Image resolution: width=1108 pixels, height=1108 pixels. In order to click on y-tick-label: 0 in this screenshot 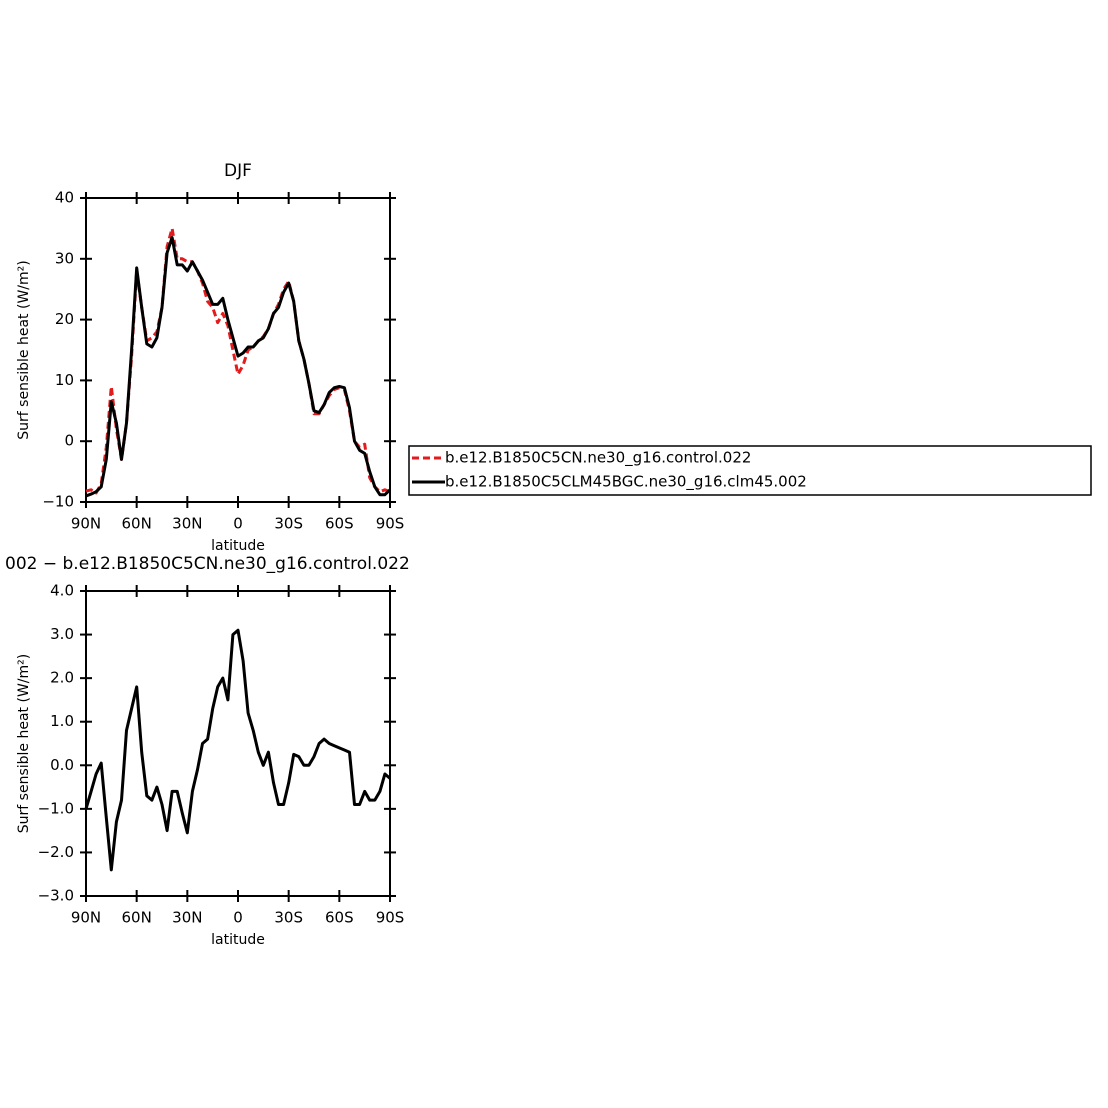, I will do `click(69, 441)`.